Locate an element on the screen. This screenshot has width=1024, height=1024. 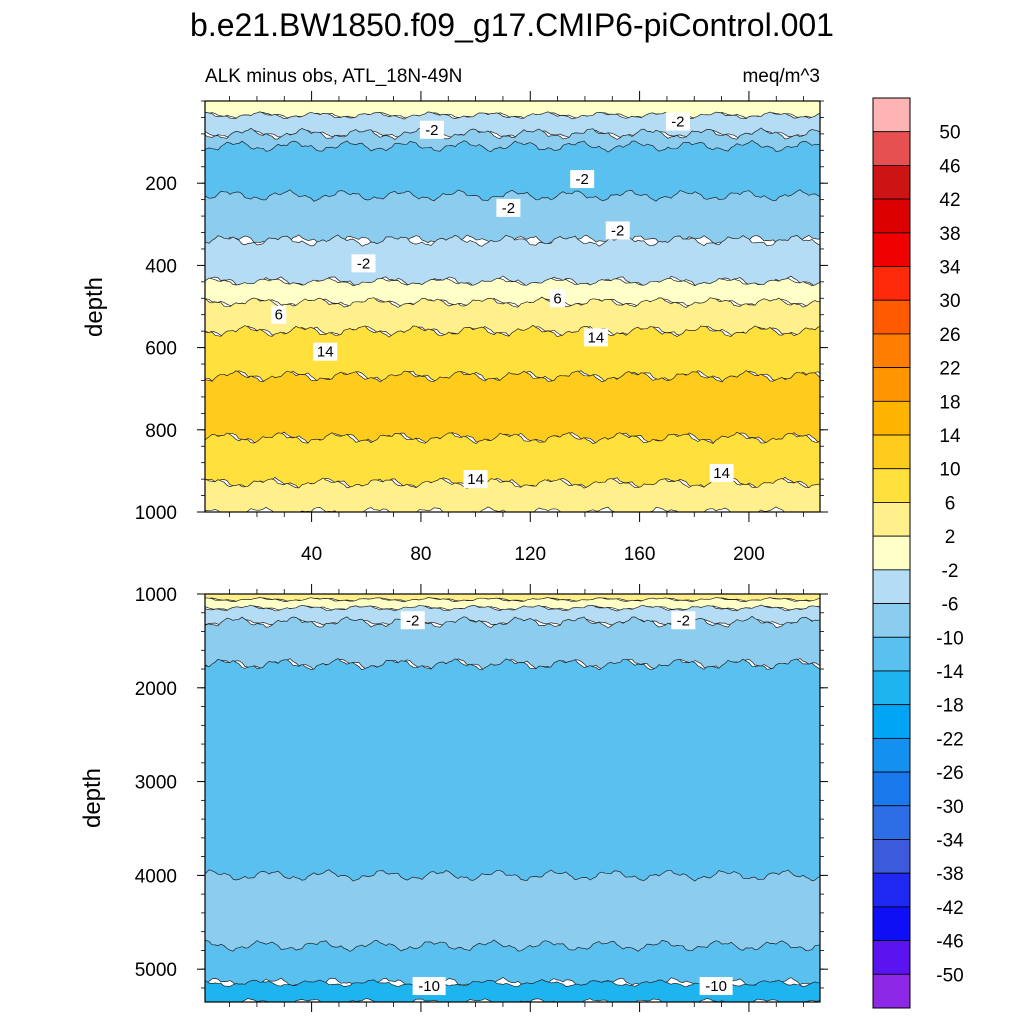
colorbar-label: 38 is located at coordinates (949, 234).